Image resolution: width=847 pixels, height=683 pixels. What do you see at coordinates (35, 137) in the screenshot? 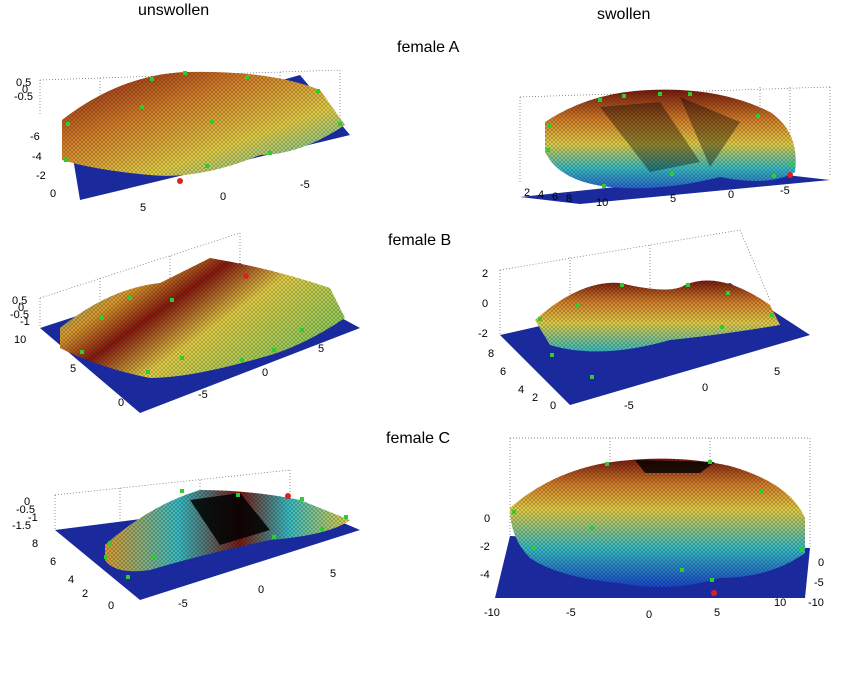
I see `tick-label: -6` at bounding box center [35, 137].